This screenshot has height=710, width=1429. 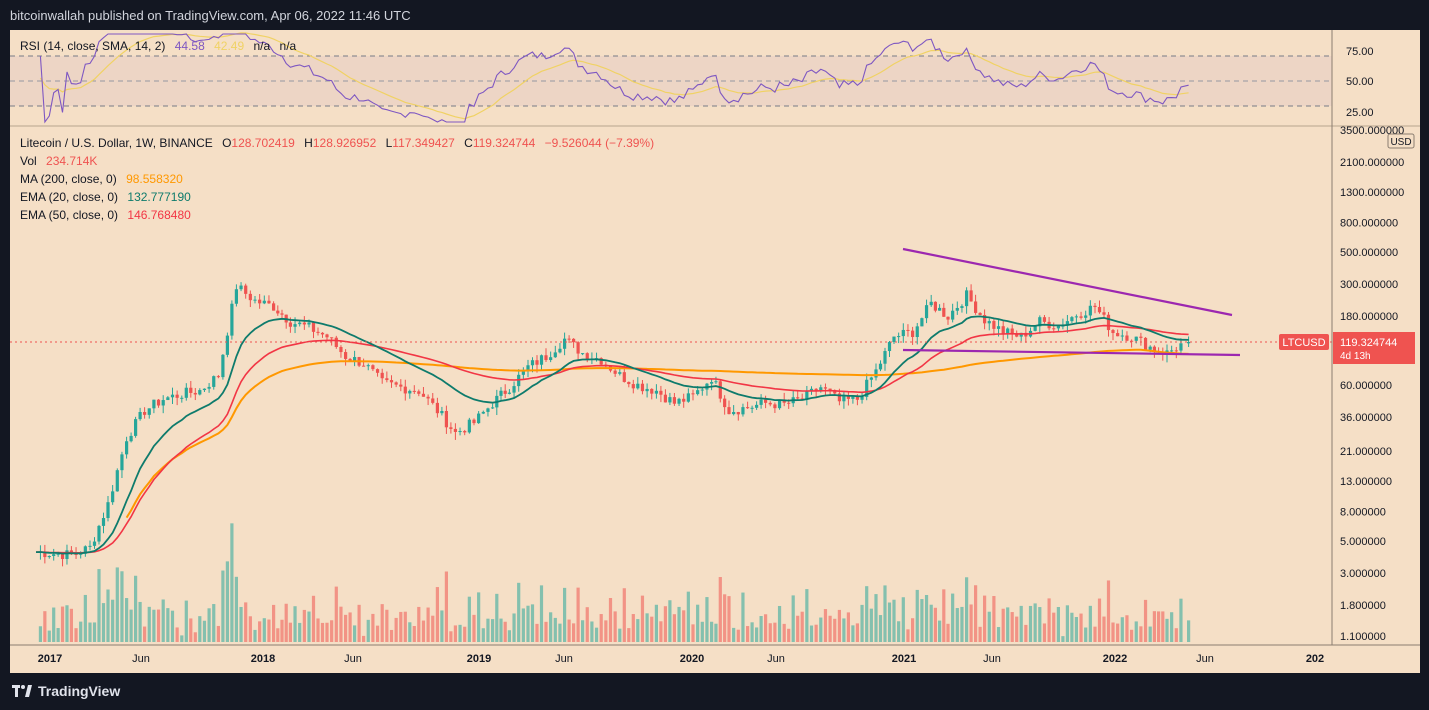 I want to click on tradingview-logo-icon, so click(x=22, y=691).